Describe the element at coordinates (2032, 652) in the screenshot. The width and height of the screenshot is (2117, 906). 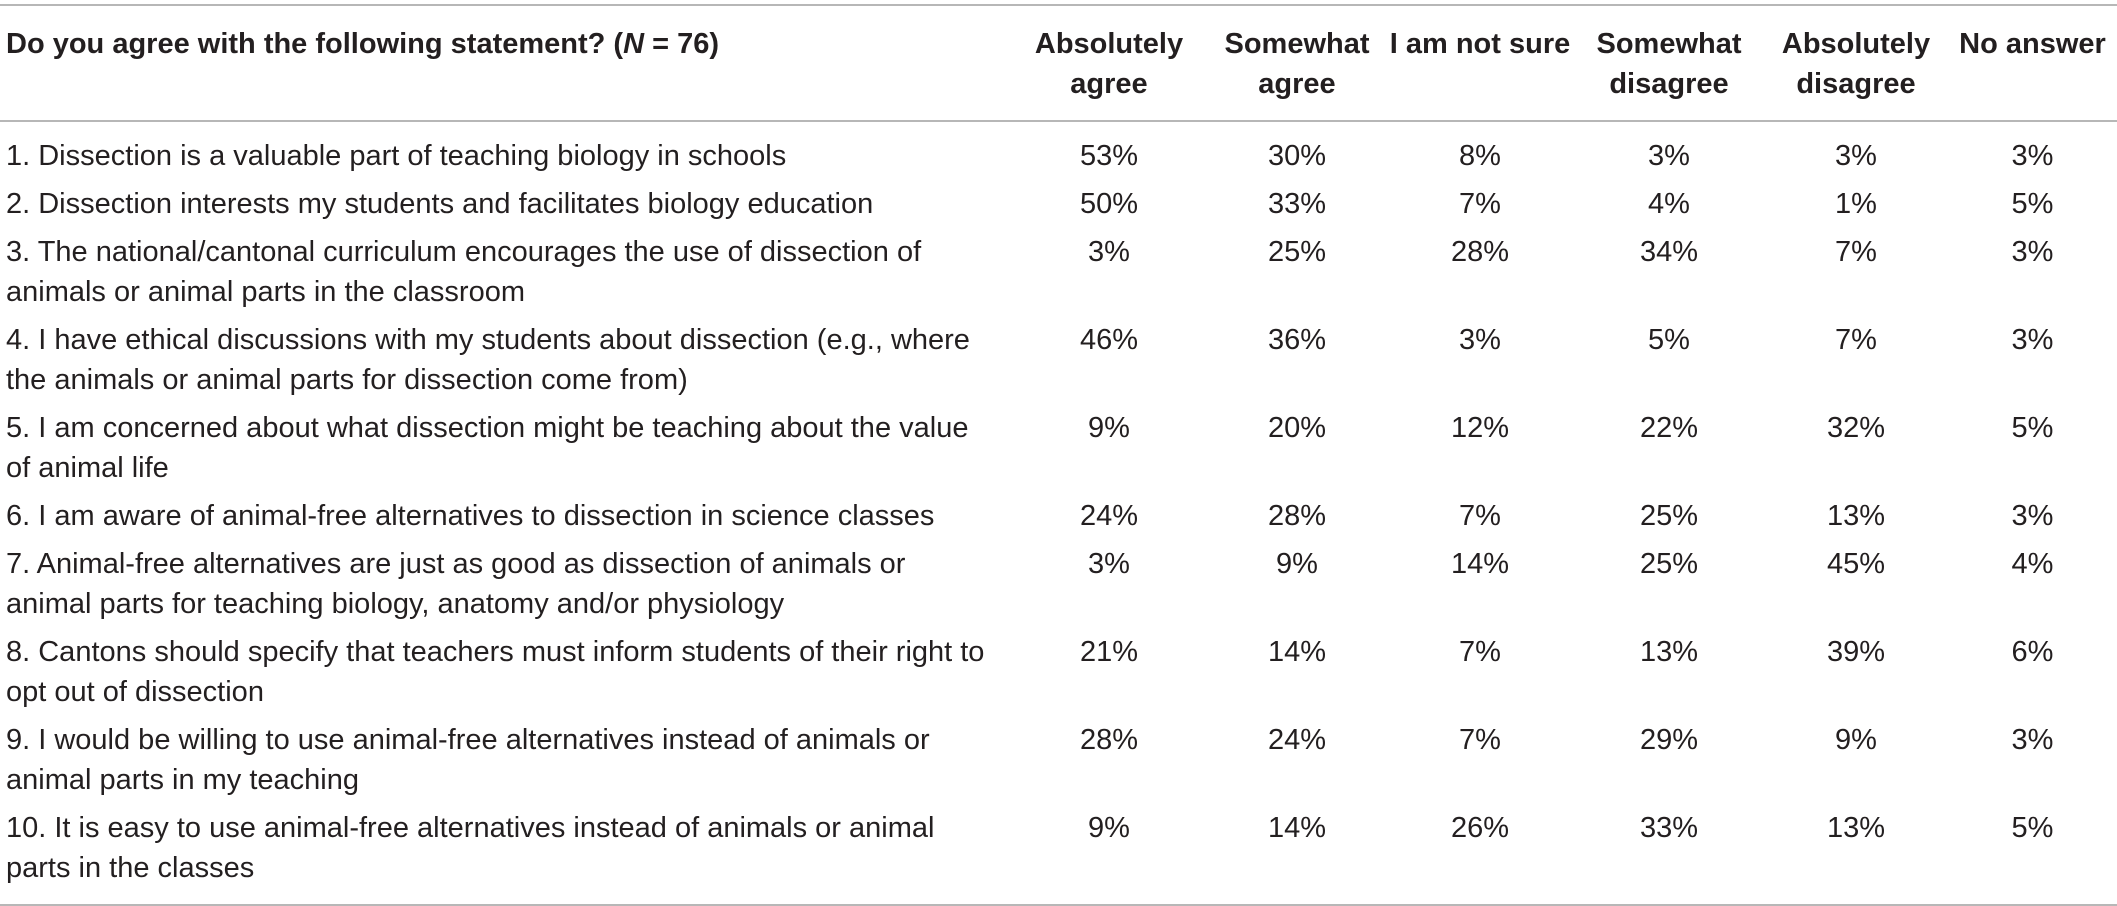
I see `percentage-cell: 6%` at that location.